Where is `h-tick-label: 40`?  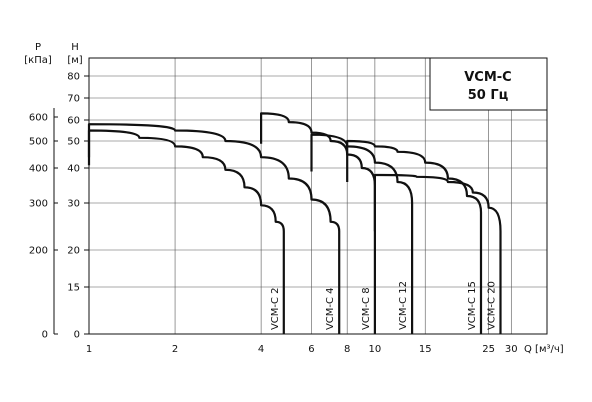
h-tick-label: 40 is located at coordinates (73, 169).